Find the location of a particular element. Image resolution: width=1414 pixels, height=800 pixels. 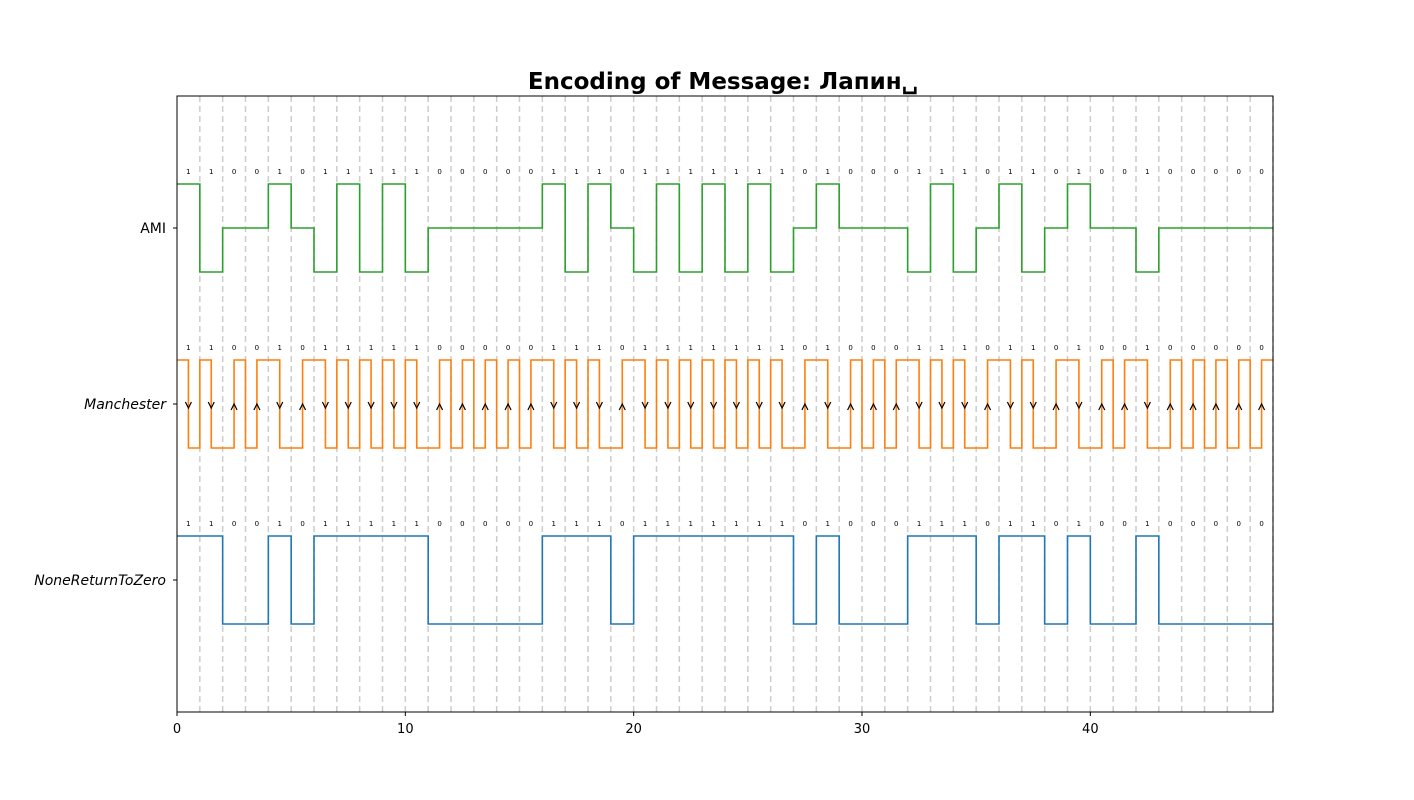

bit-label-ami-34: 1 is located at coordinates (965, 172).